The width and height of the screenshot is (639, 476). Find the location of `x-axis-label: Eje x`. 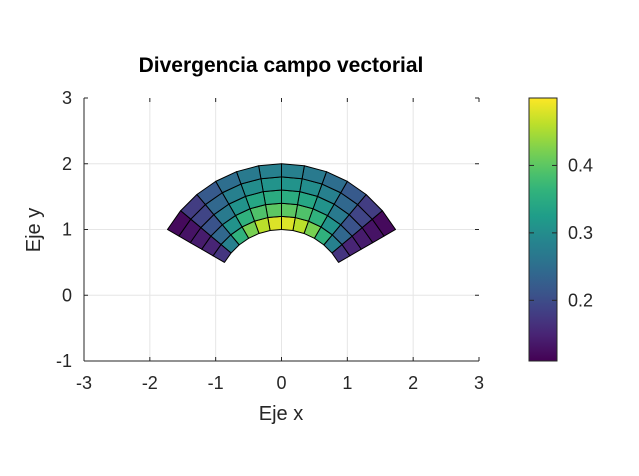

x-axis-label: Eje x is located at coordinates (281, 414).